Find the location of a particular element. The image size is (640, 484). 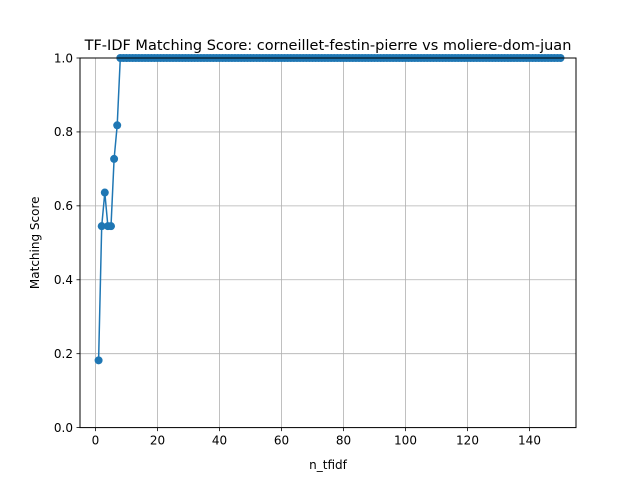

x-tick-label: 60 is located at coordinates (281, 441).